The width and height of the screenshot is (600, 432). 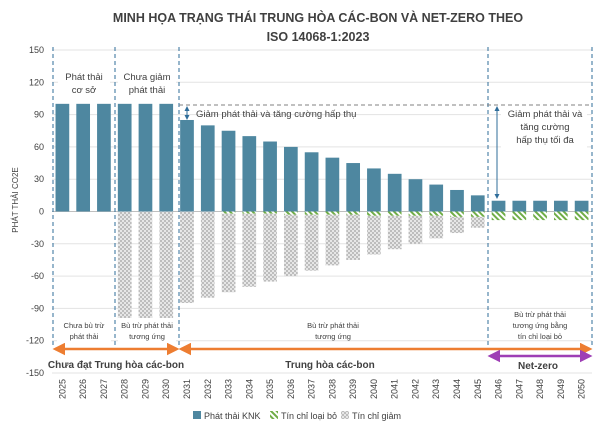 I want to click on x-tick-label: 2035, so click(x=270, y=389).